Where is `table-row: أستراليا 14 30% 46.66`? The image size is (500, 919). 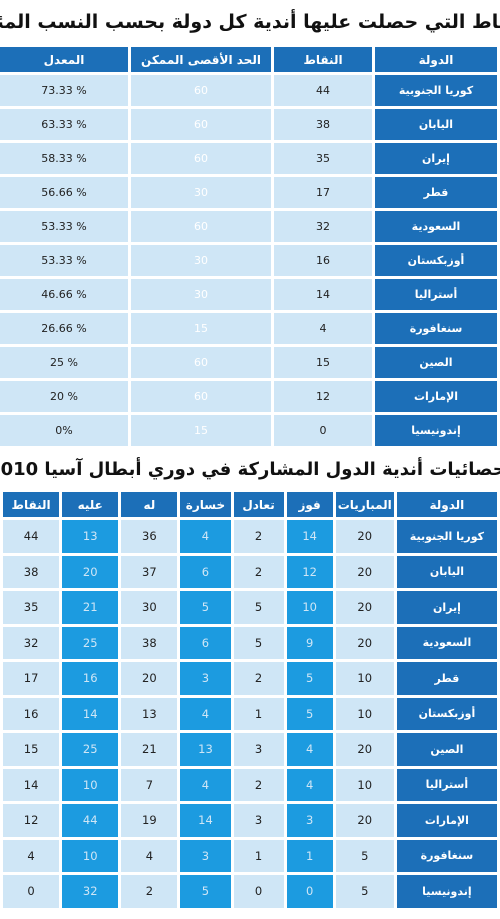
table-row: أستراليا 14 30% 46.66 is located at coordinates (248, 294).